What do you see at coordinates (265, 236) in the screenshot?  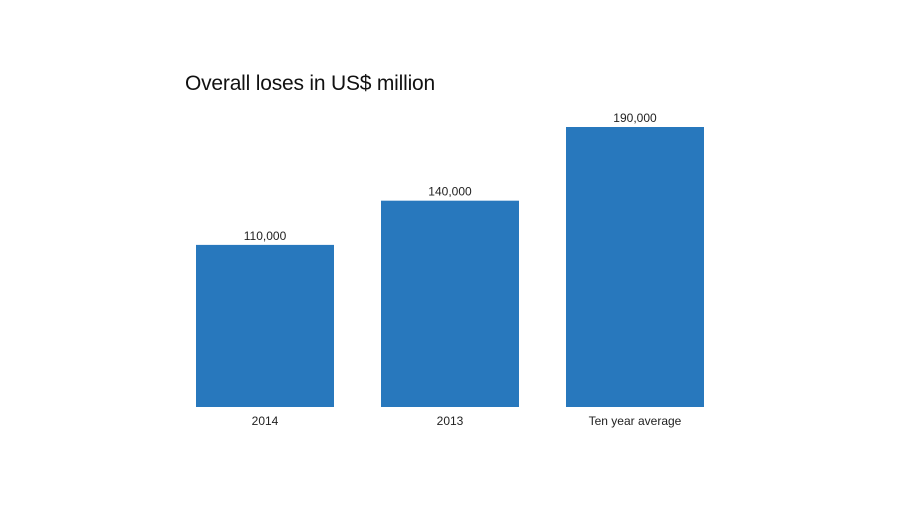 I see `bar-value-label-0: 110,000` at bounding box center [265, 236].